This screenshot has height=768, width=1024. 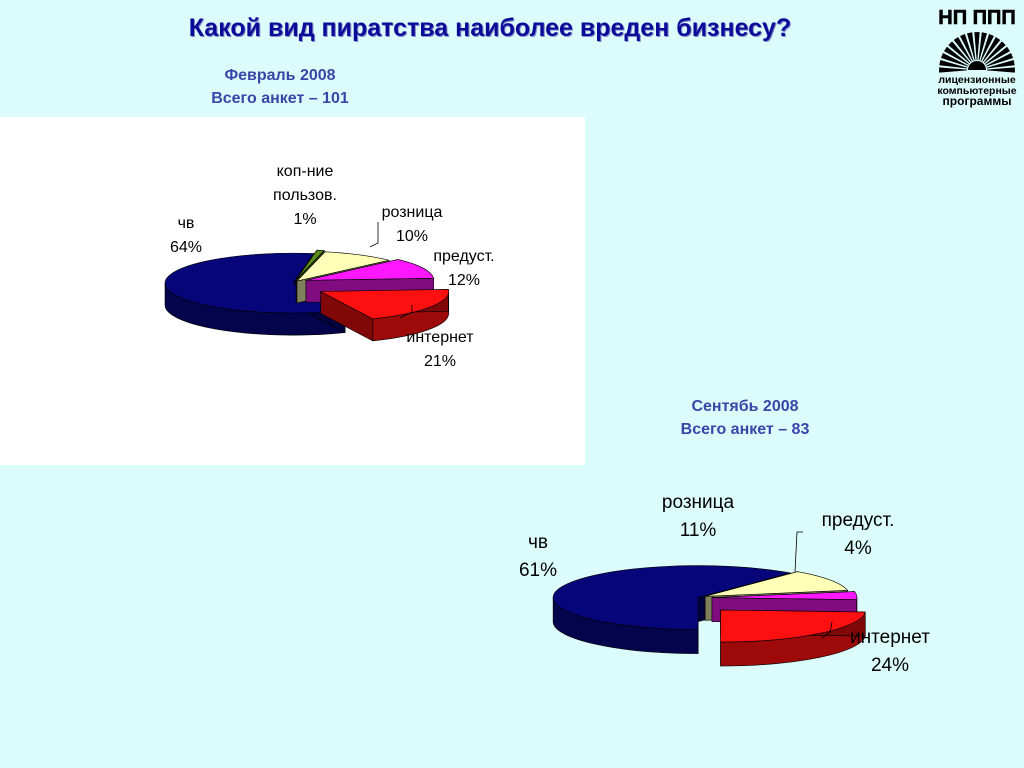 I want to click on chart1-percent-internet: 21%, so click(x=440, y=361).